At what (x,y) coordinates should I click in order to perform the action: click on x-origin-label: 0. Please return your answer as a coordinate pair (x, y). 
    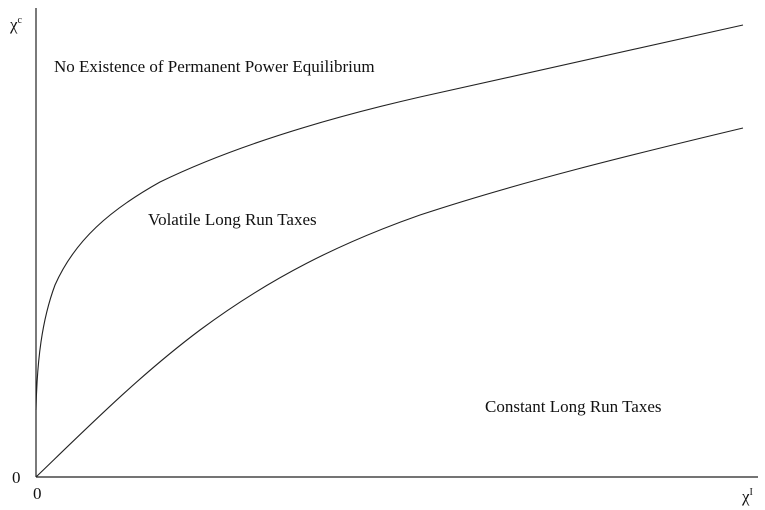
    Looking at the image, I should click on (37, 493).